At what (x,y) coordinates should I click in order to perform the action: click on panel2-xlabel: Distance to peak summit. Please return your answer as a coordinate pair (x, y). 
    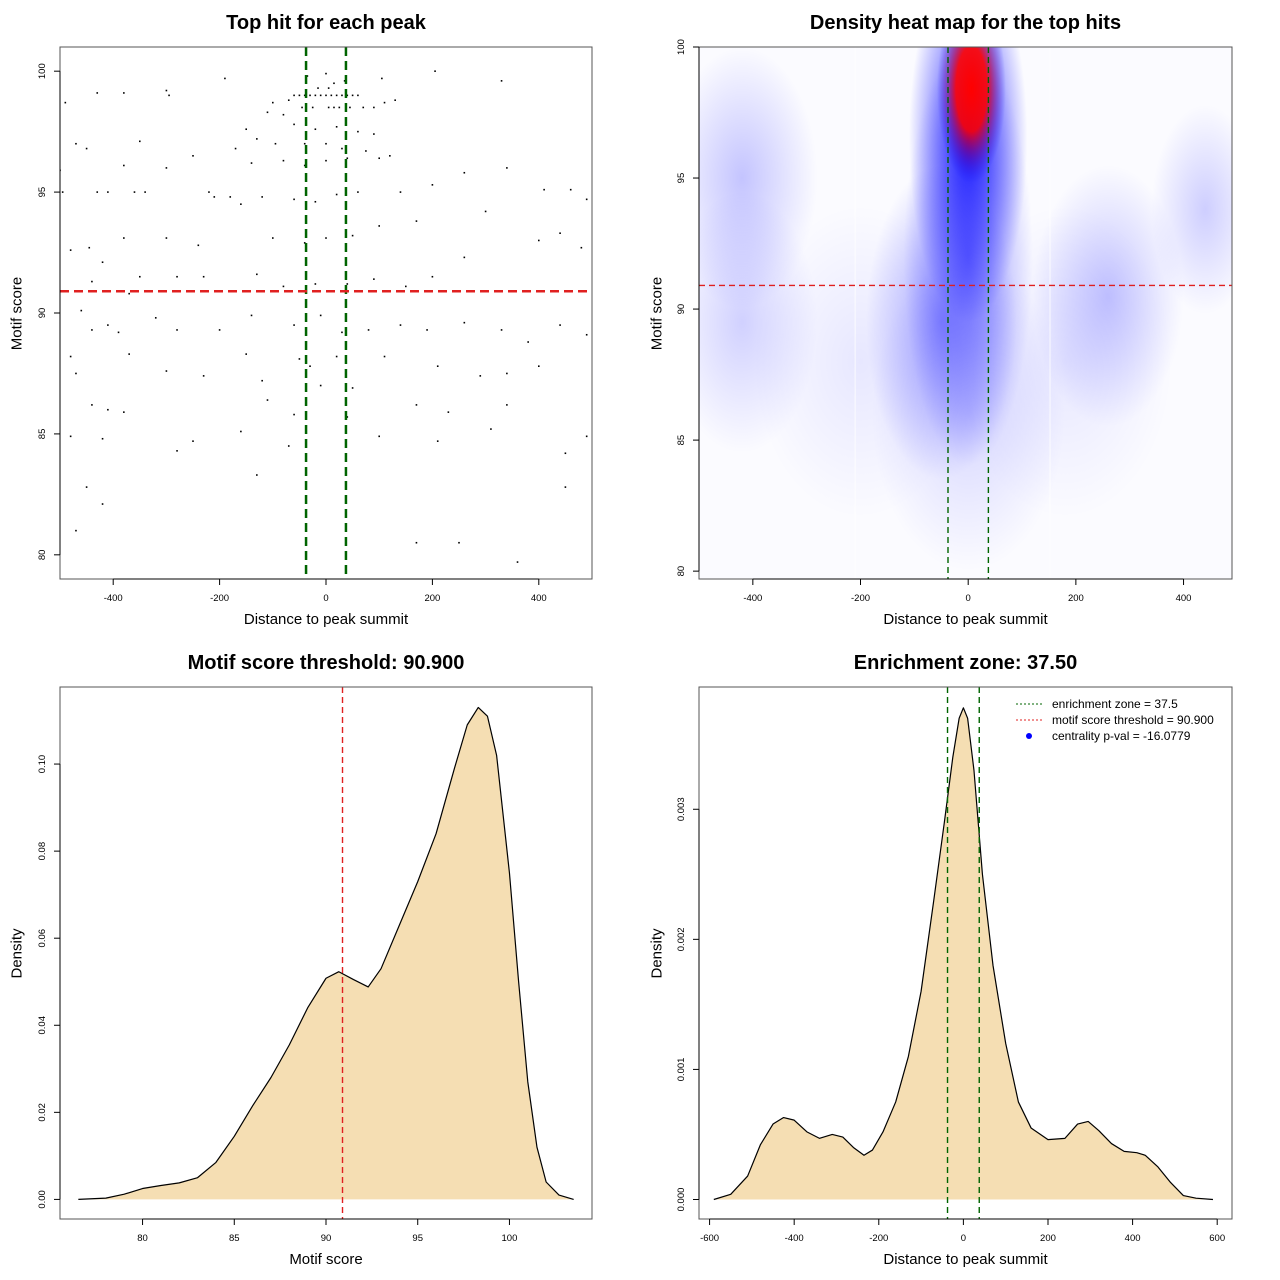
    Looking at the image, I should click on (965, 619).